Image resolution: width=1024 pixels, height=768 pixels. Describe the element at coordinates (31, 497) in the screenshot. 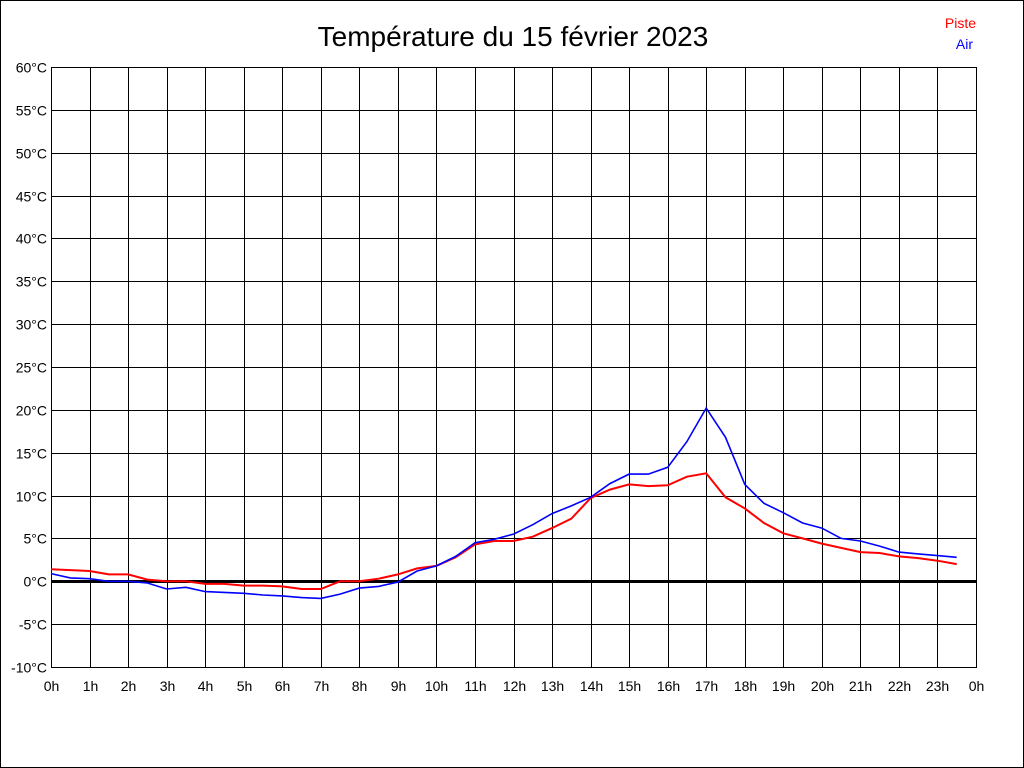

I see `y-tick-label: 10°C` at that location.